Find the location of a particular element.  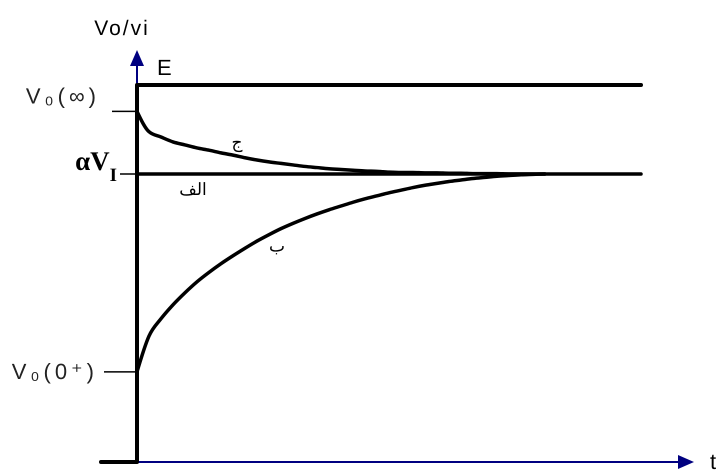

annotation: αV$_{I}$ is located at coordinates (96, 166).